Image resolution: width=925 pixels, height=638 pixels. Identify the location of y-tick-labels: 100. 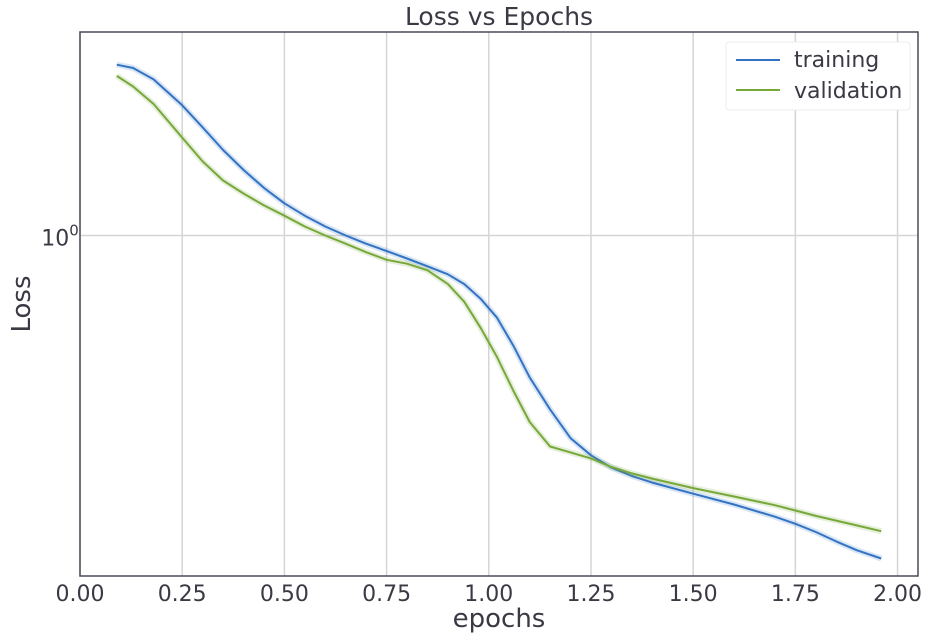
(60, 237).